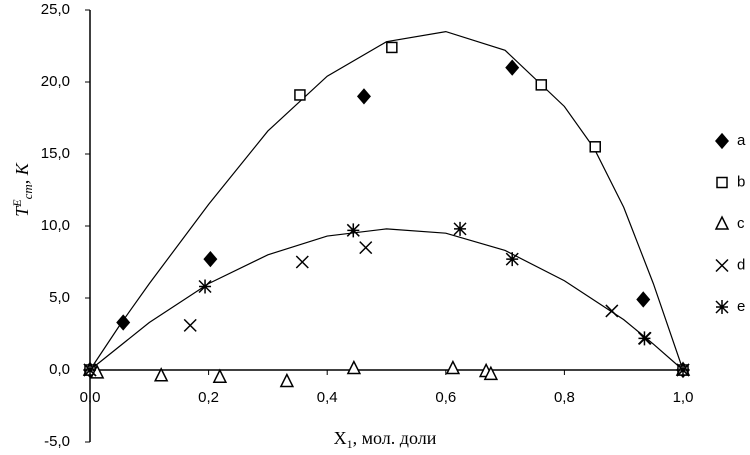 This screenshot has width=750, height=455. I want to click on x-tick-label: 0,2, so click(208, 397).